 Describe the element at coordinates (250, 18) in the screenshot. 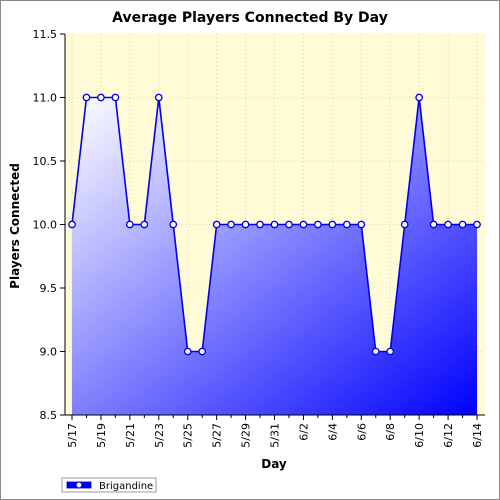

I see `chart-title: Average Players Connected By Day` at that location.